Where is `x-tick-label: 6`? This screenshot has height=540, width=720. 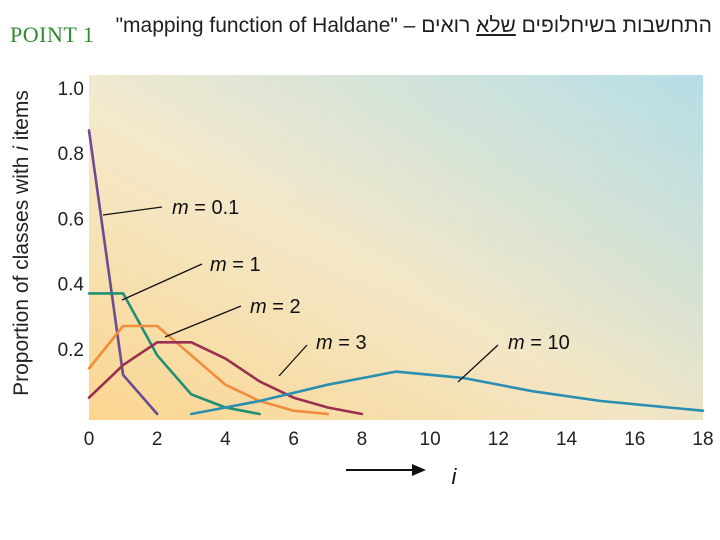
x-tick-label: 6 is located at coordinates (293, 439).